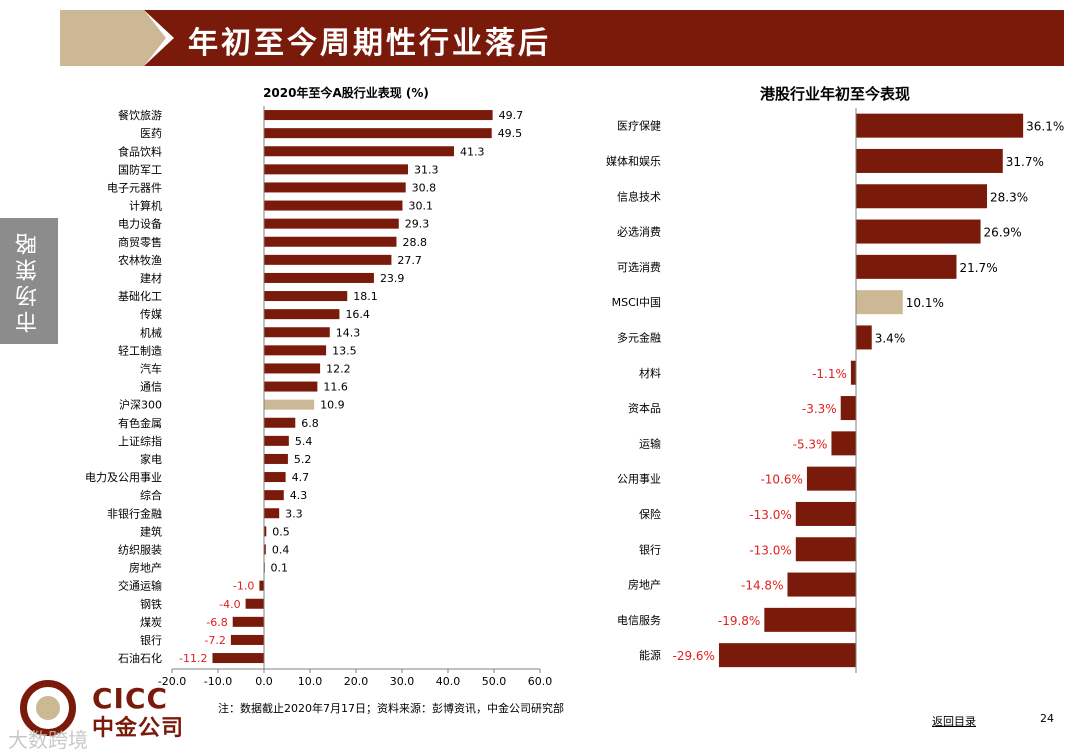  What do you see at coordinates (130, 698) in the screenshot?
I see `logo-text-en: CICC` at bounding box center [130, 698].